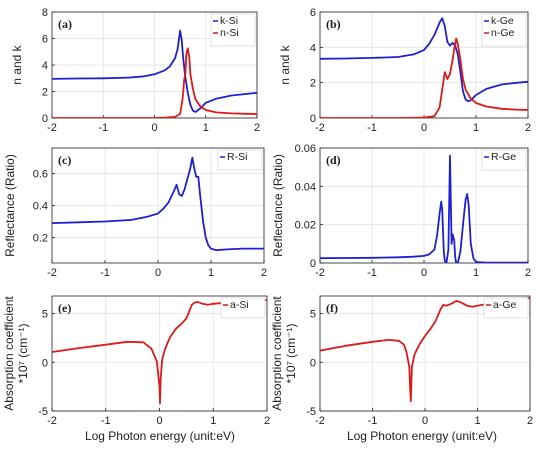  What do you see at coordinates (229, 33) in the screenshot?
I see `legend-label: n-Si` at bounding box center [229, 33].